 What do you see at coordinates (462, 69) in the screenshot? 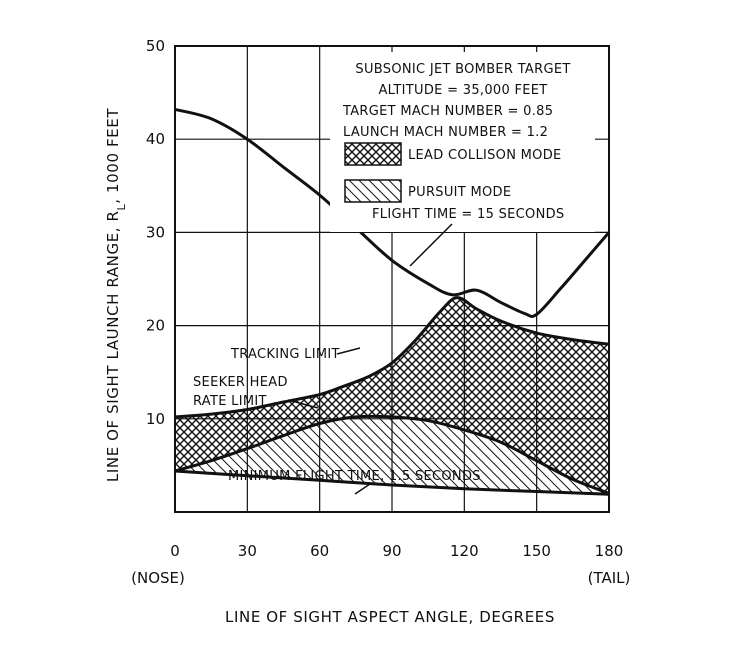
I see `target-title: SUBSONIC JET BOMBER TARGET` at bounding box center [462, 69].